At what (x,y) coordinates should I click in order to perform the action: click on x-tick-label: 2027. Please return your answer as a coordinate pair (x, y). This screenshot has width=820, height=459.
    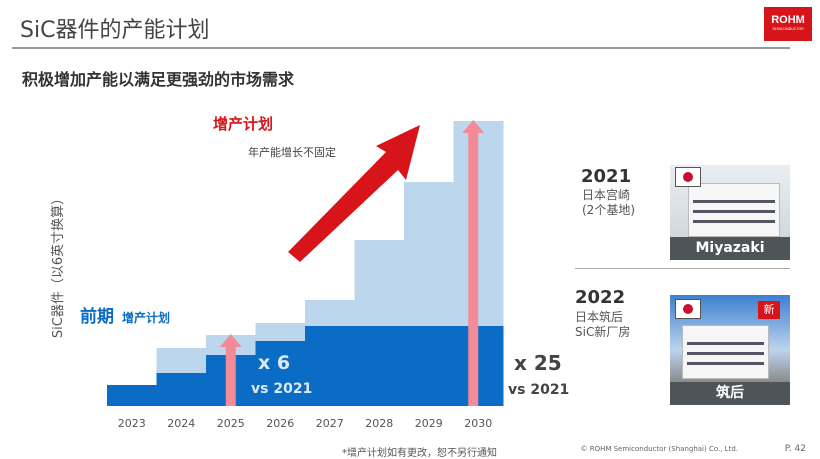
    Looking at the image, I should click on (330, 423).